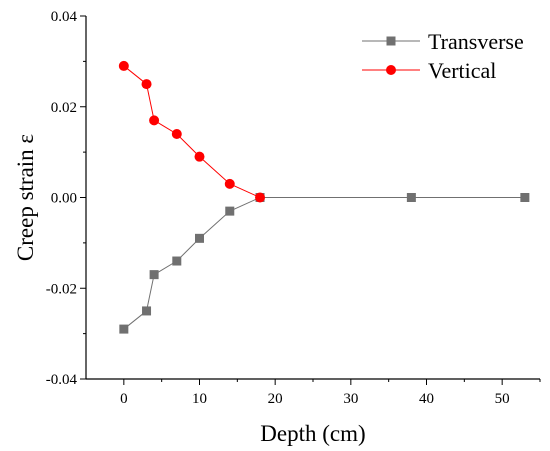  What do you see at coordinates (275, 399) in the screenshot?
I see `x-tick-label: 20` at bounding box center [275, 399].